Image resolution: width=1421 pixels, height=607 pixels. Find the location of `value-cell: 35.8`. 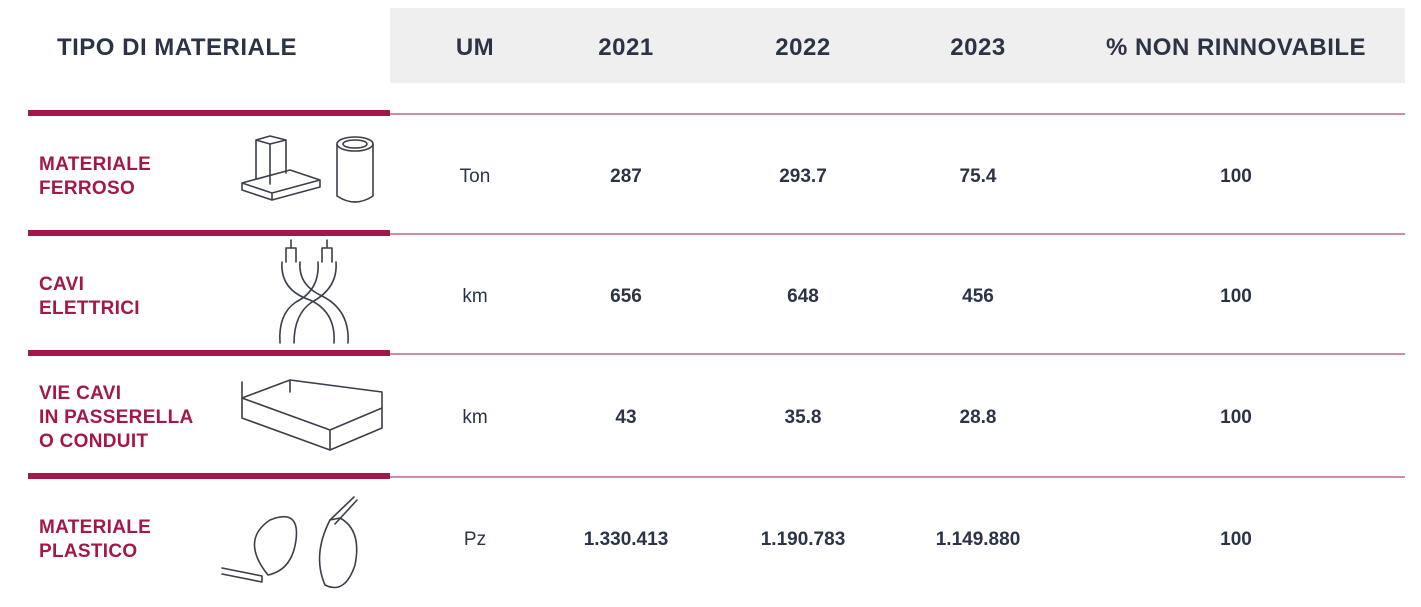

value-cell: 35.8 is located at coordinates (803, 417).